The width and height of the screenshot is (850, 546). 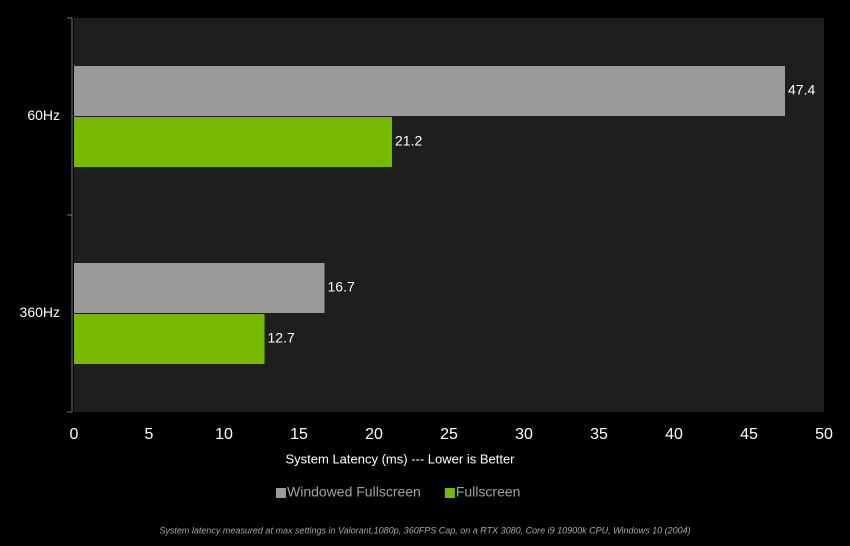 I want to click on x-tick-label: 0, so click(x=74, y=434).